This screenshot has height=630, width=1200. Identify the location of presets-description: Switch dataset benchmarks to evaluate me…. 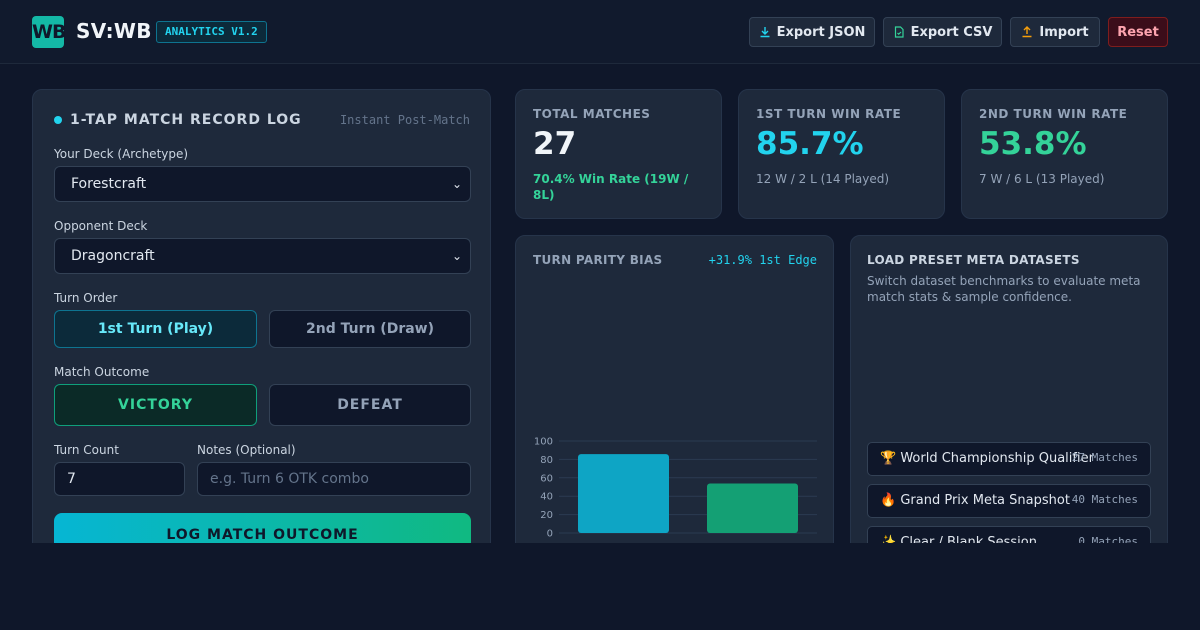
(1004, 289).